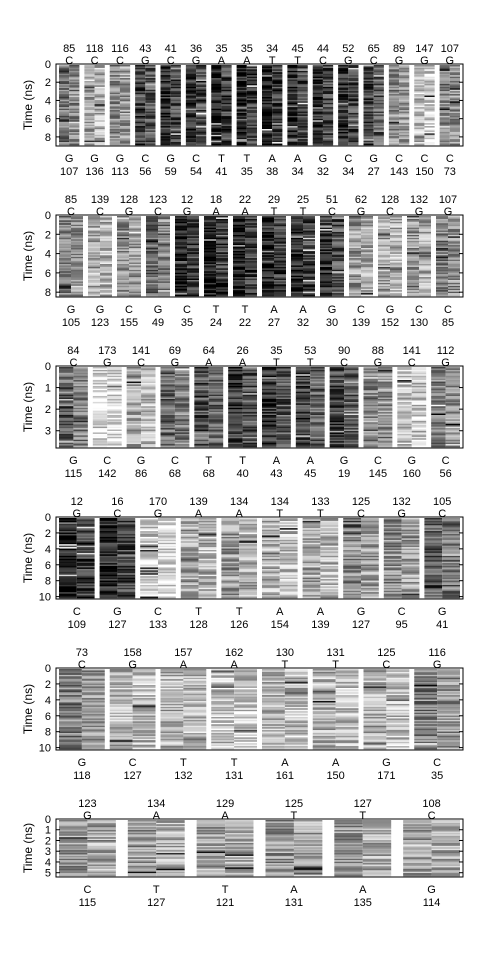 Image resolution: width=491 pixels, height=968 pixels. Describe the element at coordinates (73, 363) in the screenshot. I see `top-base-letter: C` at that location.